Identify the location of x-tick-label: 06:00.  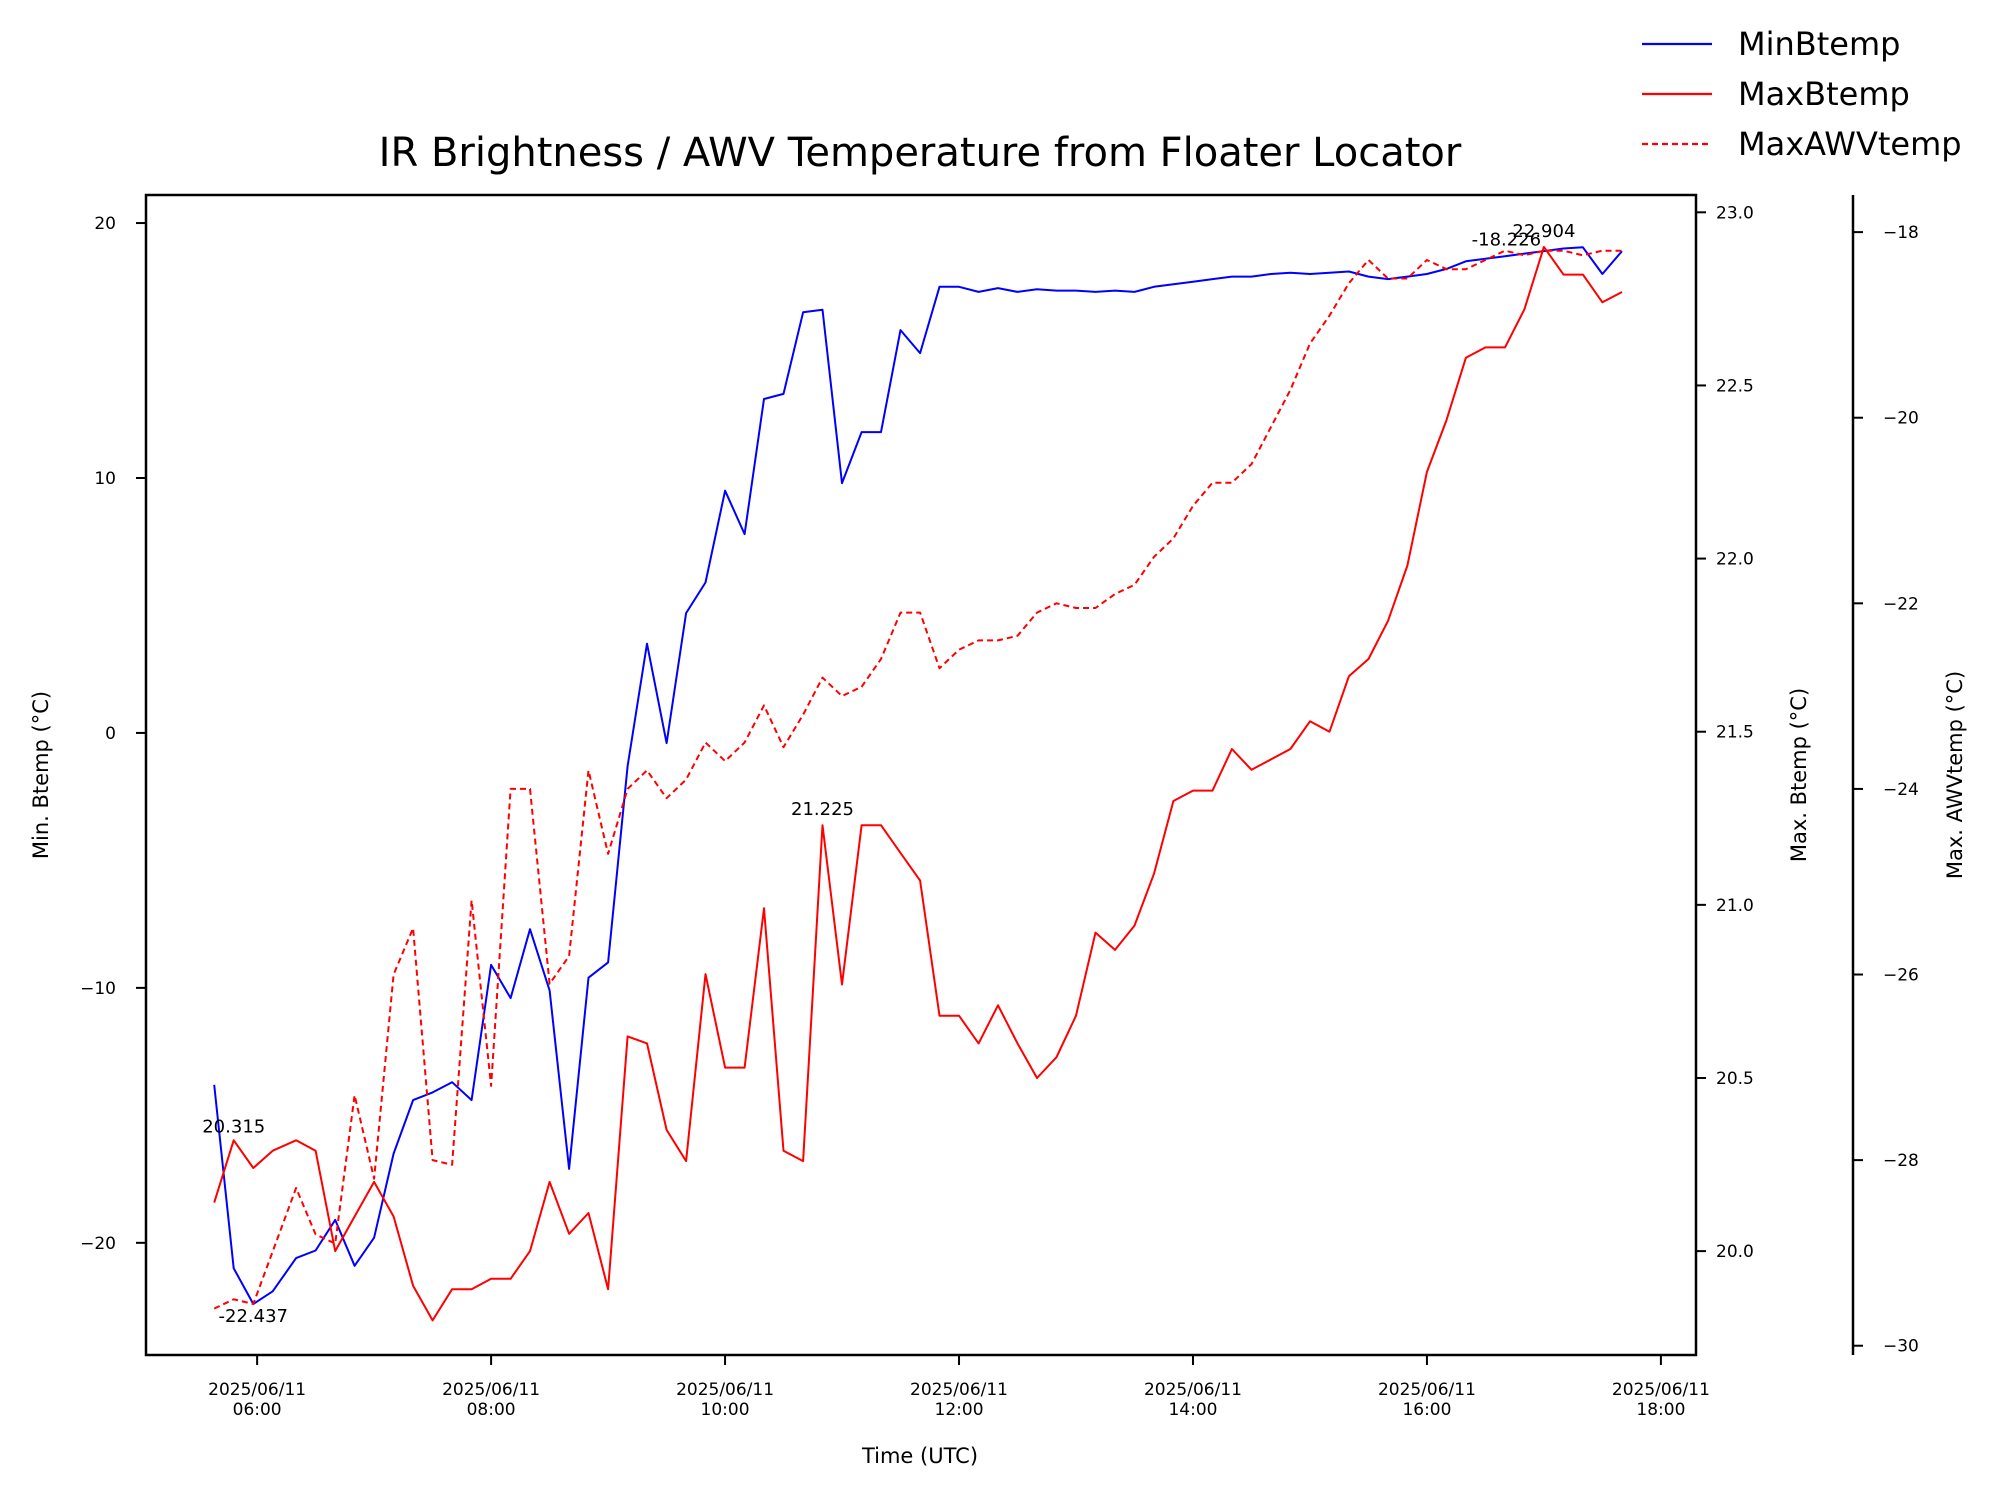
(257, 1410).